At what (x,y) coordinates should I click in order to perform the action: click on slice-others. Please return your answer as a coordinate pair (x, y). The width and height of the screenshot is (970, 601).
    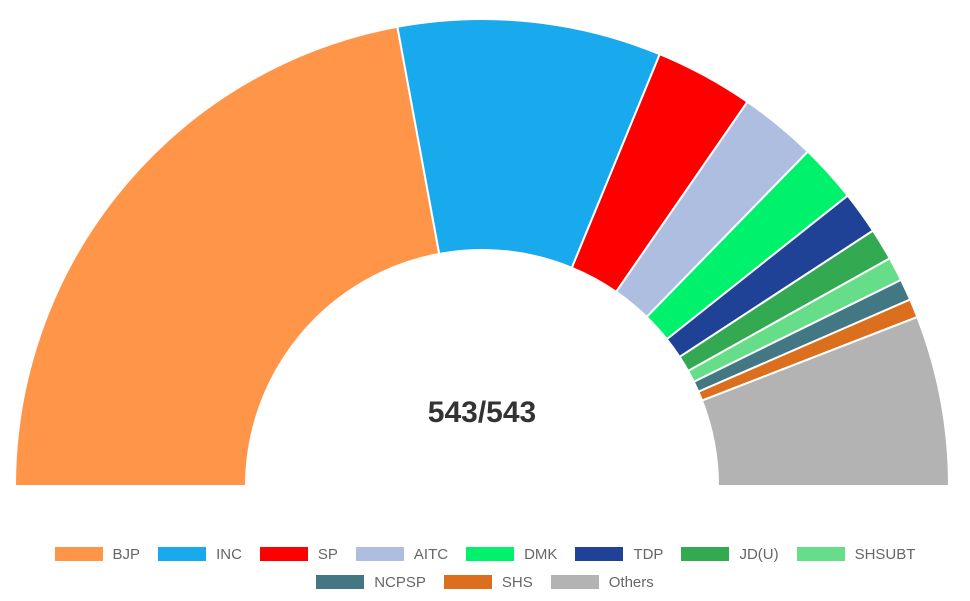
    Looking at the image, I should click on (825, 401).